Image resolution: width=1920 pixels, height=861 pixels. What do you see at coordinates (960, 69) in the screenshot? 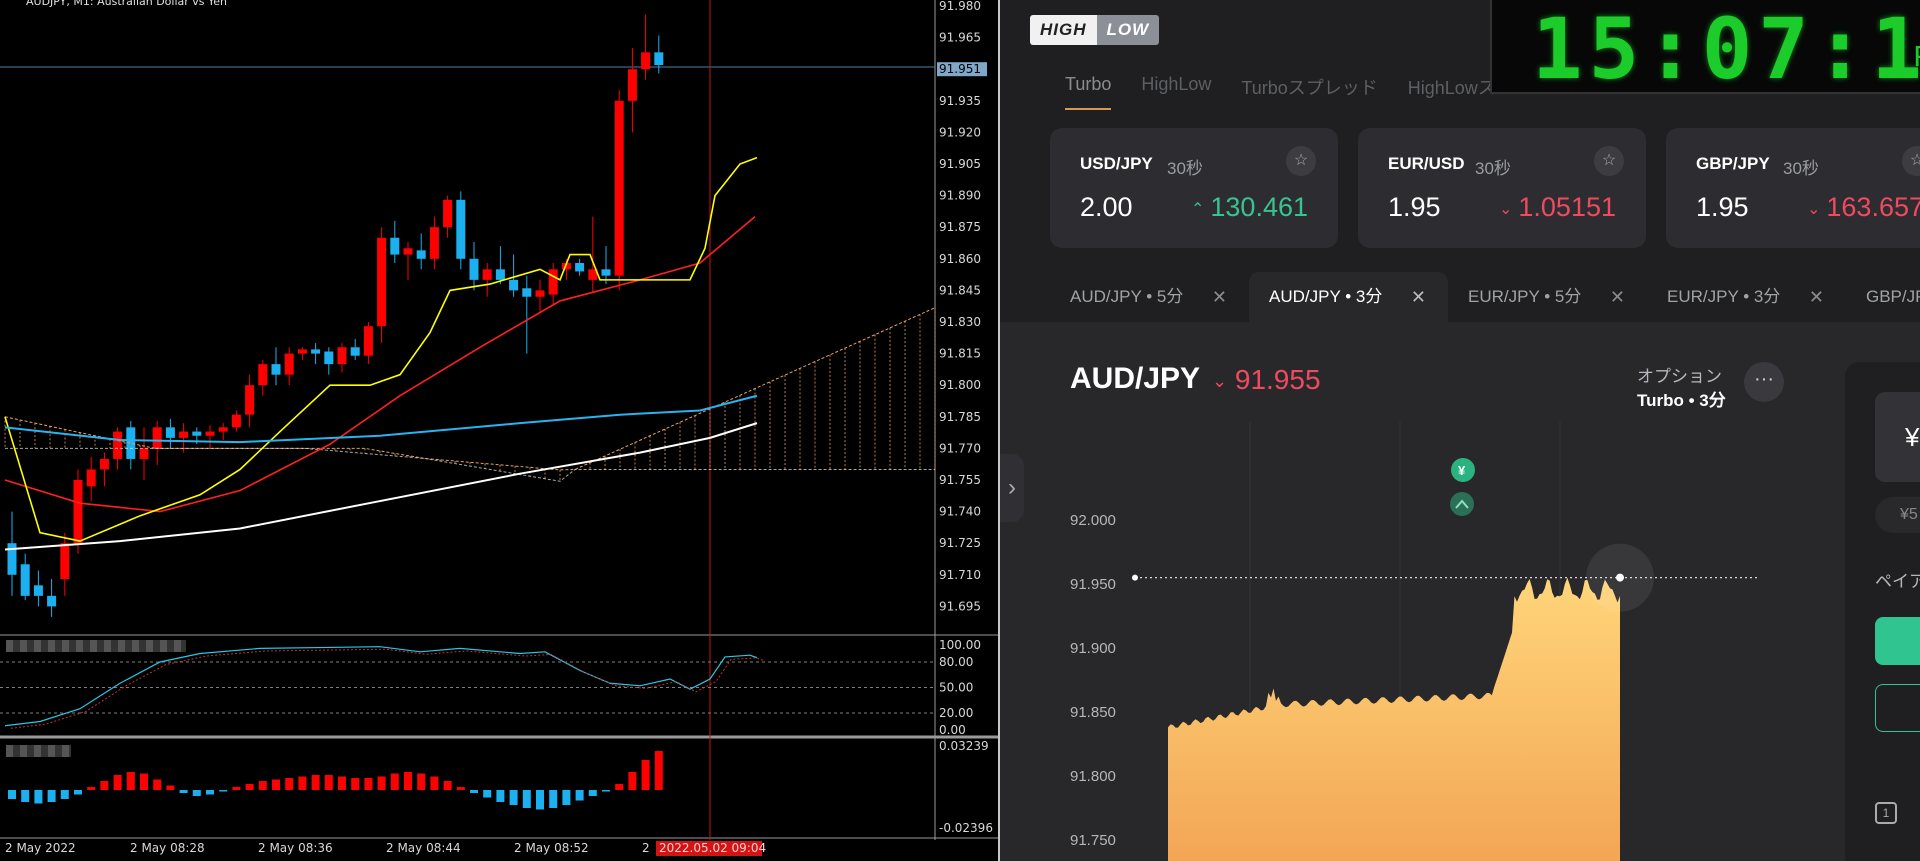
I see `price-tick-label: 91.951` at bounding box center [960, 69].